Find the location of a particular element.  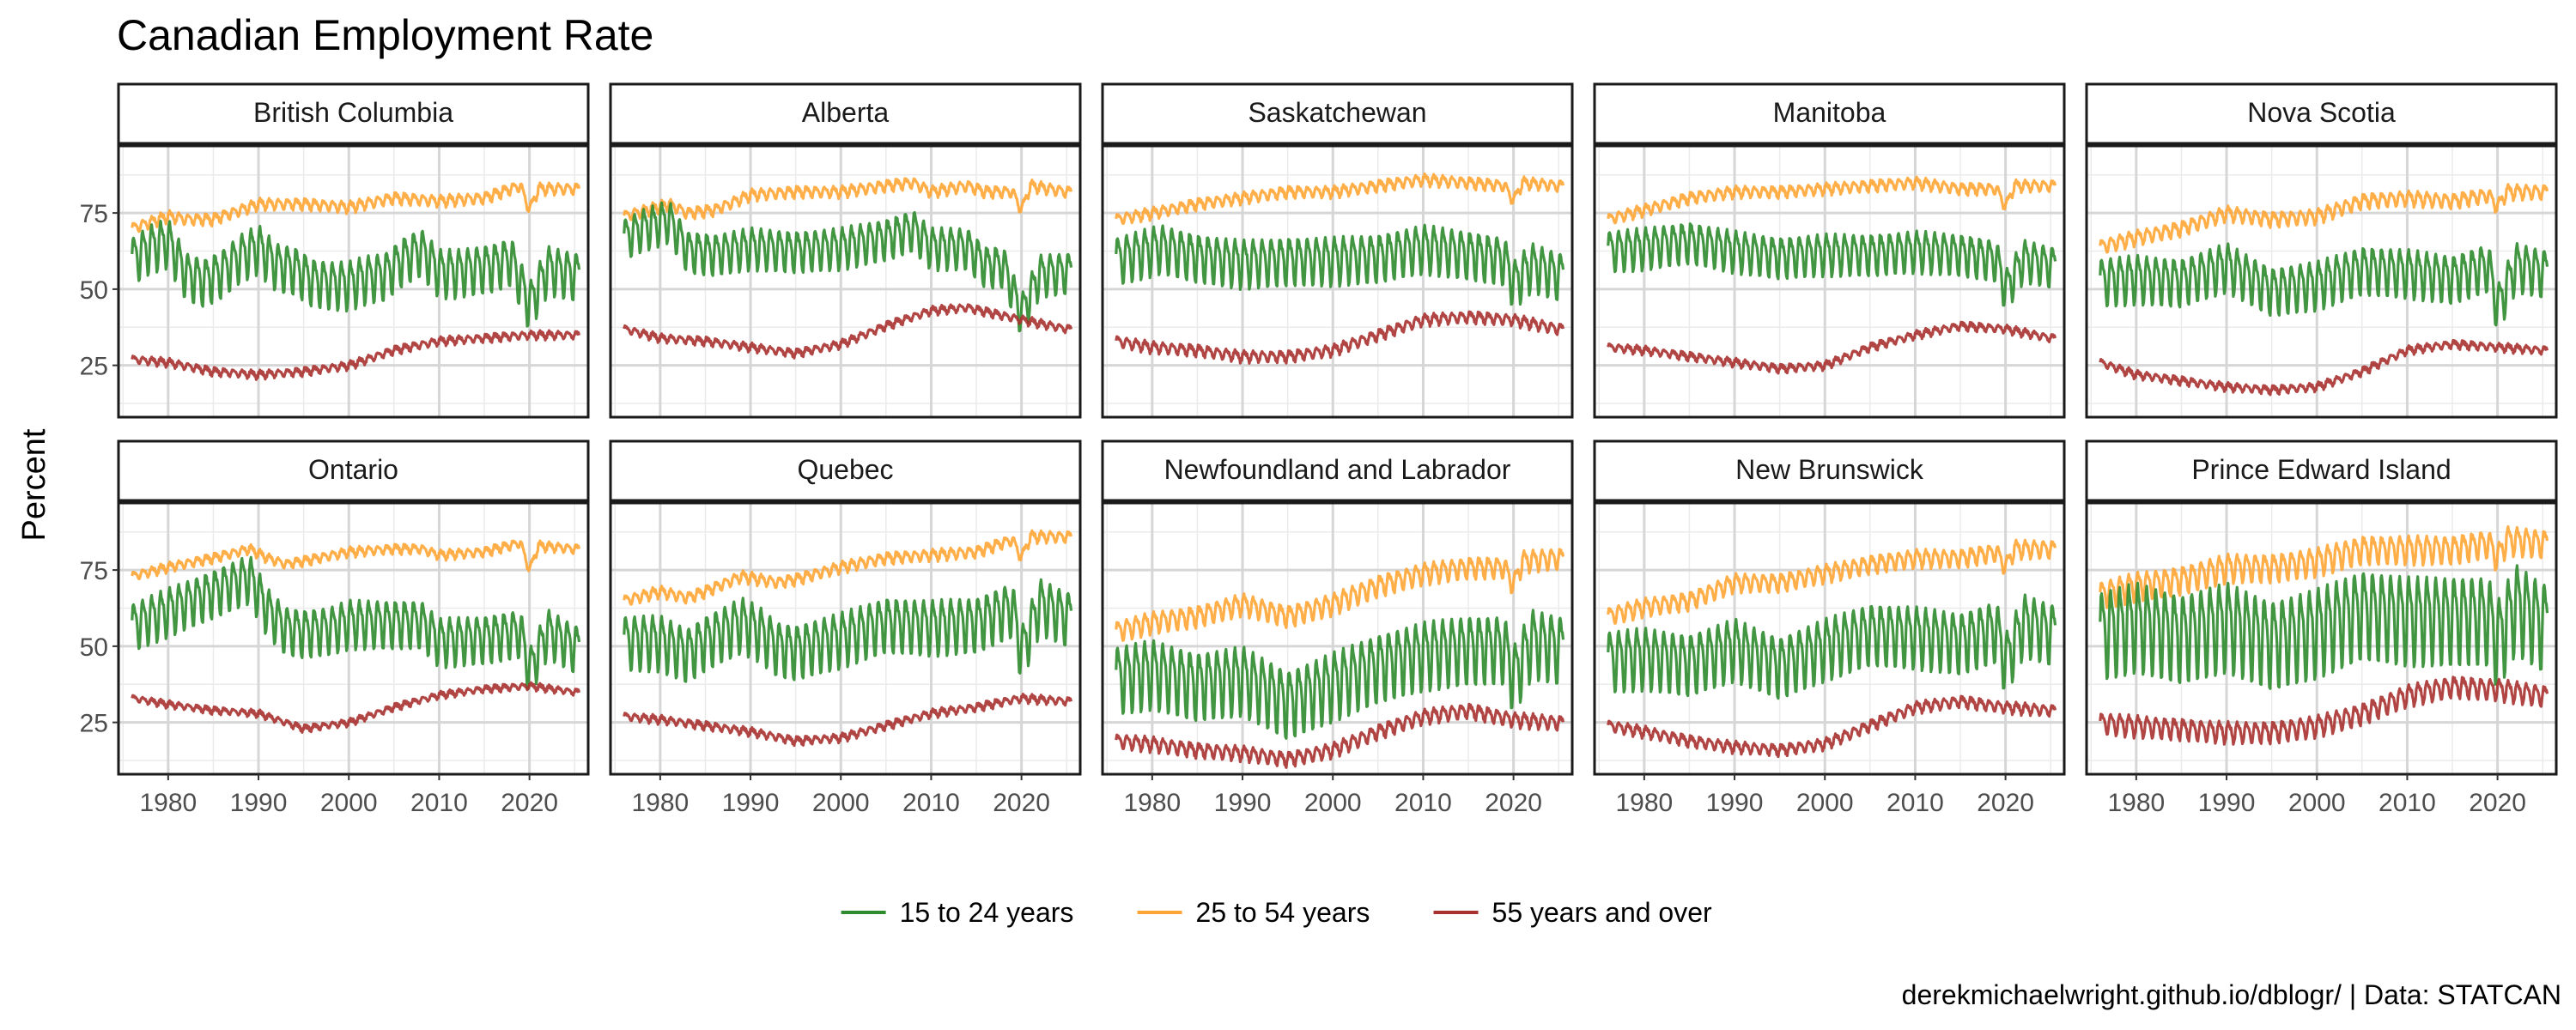

facet-strip-label: Alberta is located at coordinates (846, 112).